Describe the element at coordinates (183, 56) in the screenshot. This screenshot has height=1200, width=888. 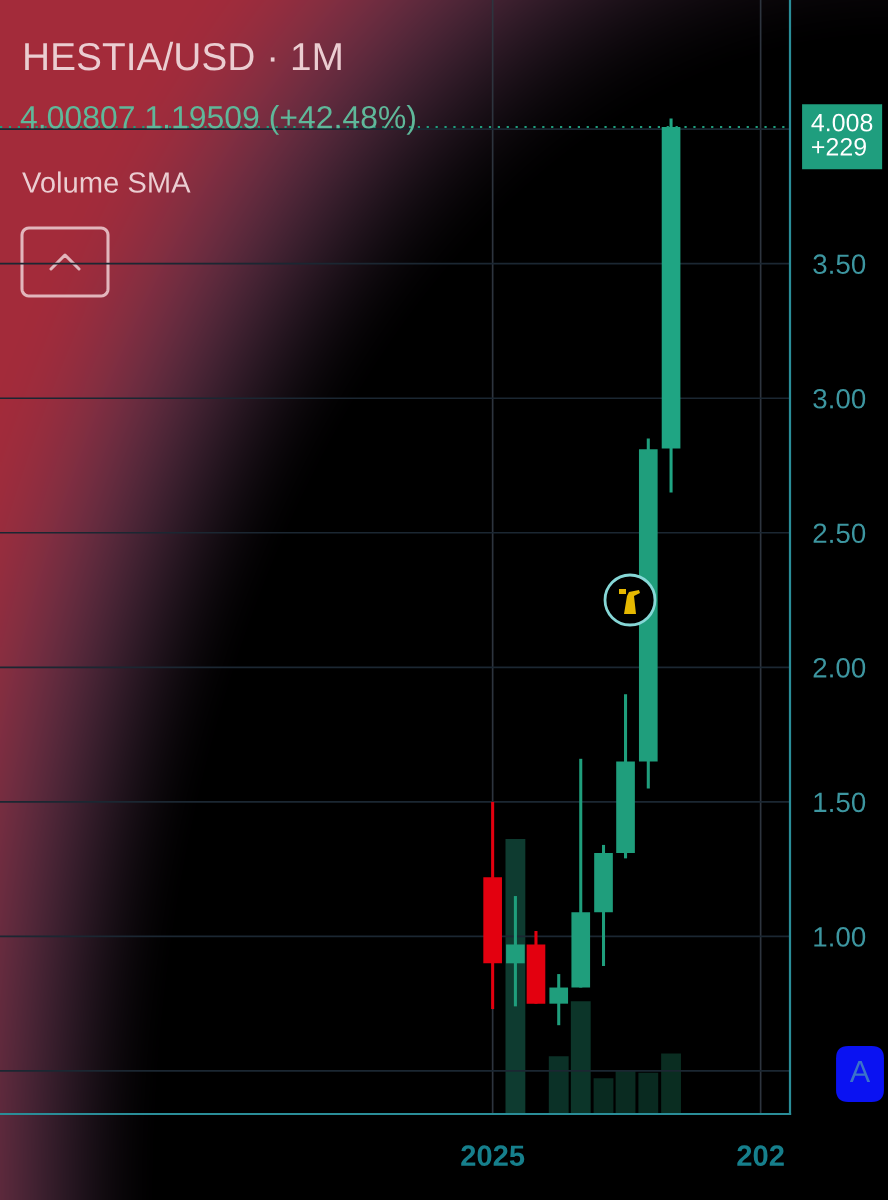
I see `text: HESTIA/USD · 1M` at that location.